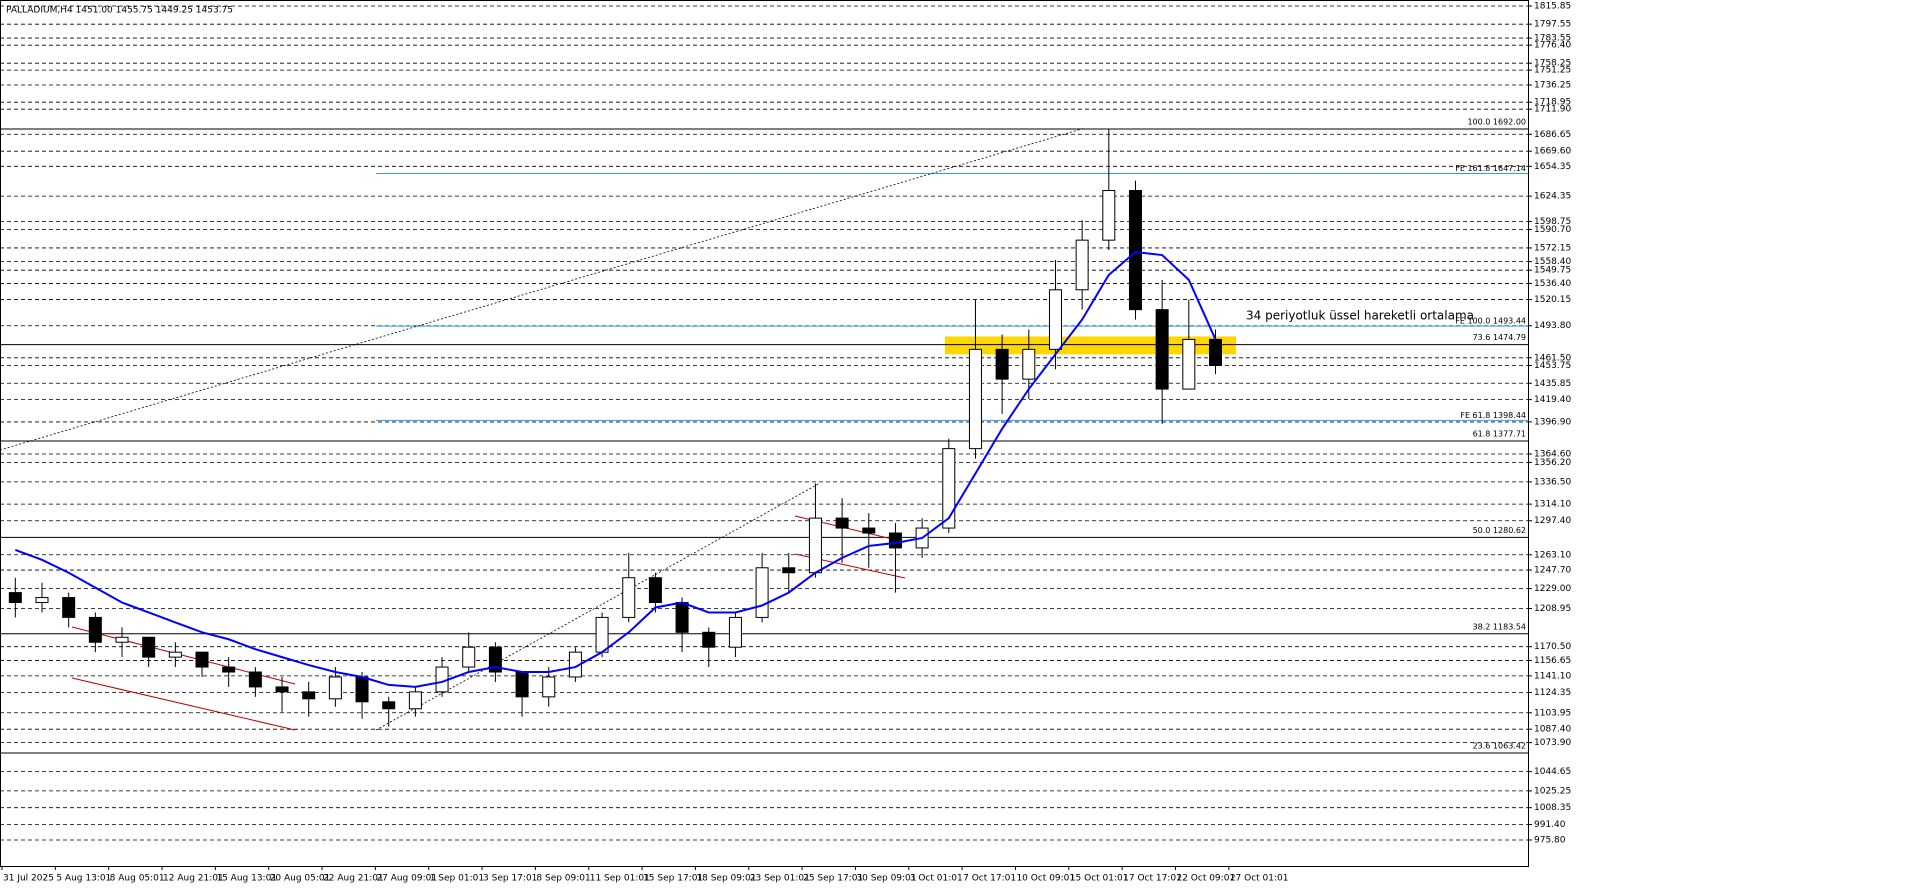  Describe the element at coordinates (1552, 300) in the screenshot. I see `y-tick-label: 1520.15` at that location.